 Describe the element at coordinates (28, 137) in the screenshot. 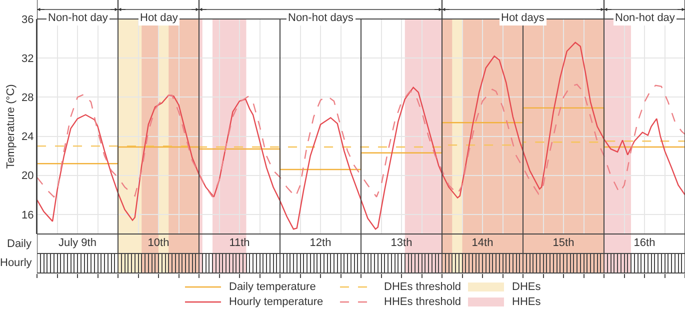

I see `y-tick-label: 24` at that location.